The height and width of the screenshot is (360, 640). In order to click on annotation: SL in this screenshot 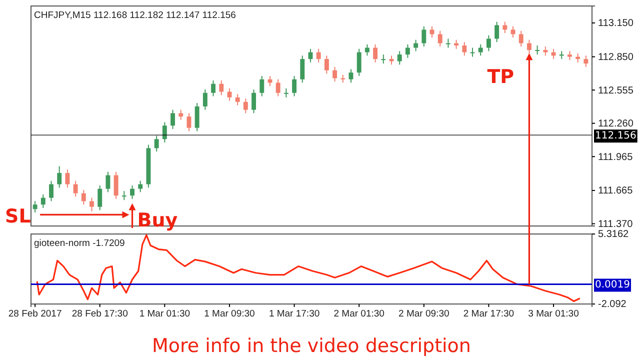, I will do `click(18, 217)`.